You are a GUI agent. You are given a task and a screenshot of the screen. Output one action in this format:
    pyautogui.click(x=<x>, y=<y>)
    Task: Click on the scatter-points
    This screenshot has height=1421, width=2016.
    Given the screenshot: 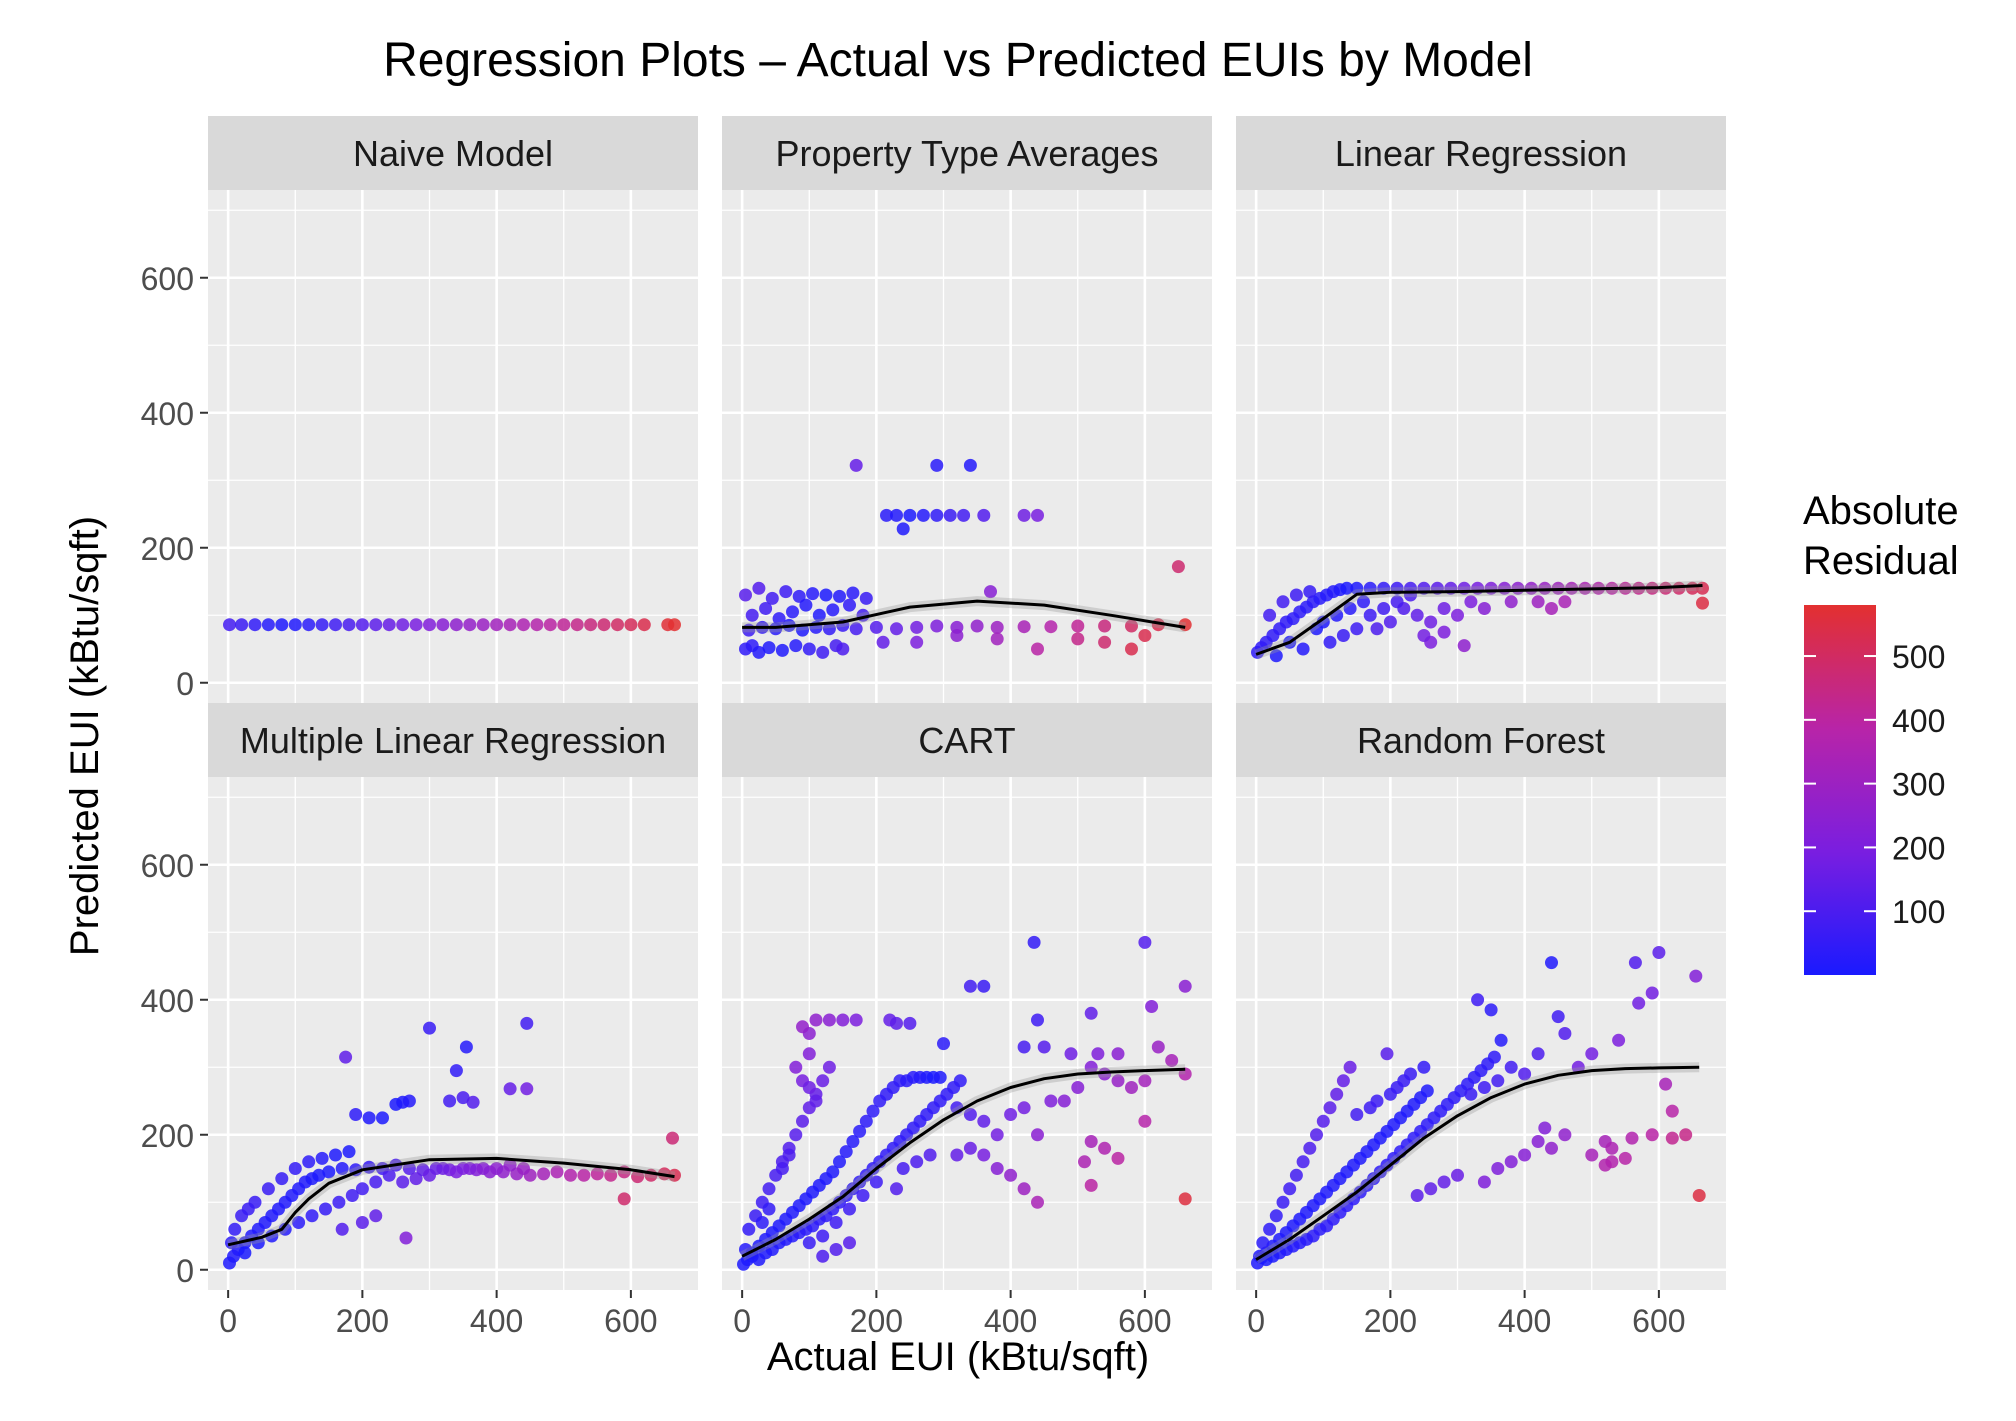 What is the action you would take?
    pyautogui.click(x=452, y=625)
    